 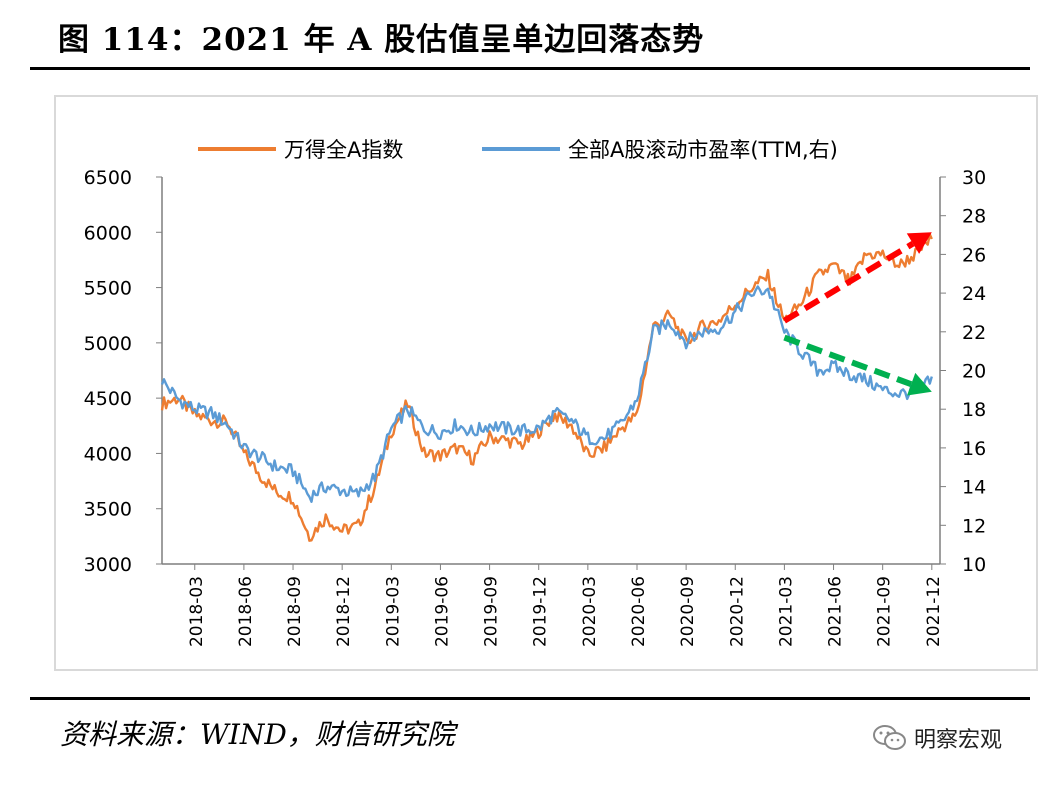 I want to click on right-tick-label: 22, so click(x=974, y=333).